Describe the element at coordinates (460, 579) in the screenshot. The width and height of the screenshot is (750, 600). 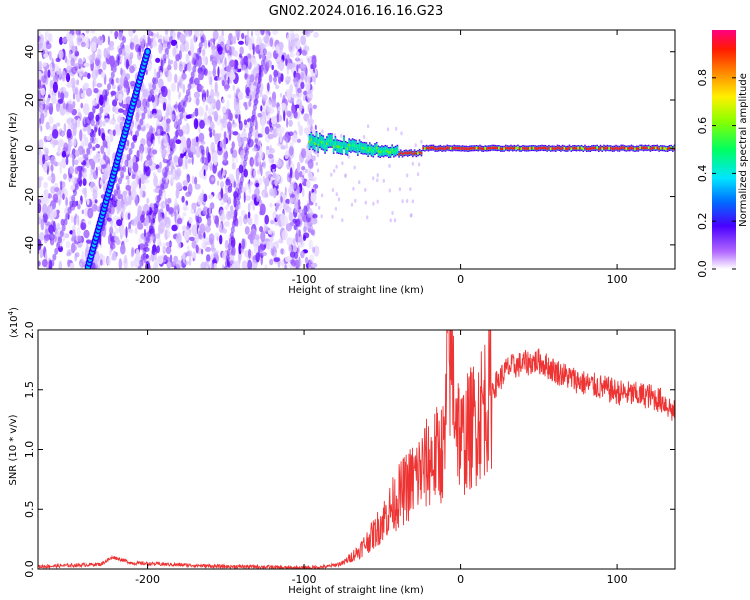
I see `snr-xtick-label: 0` at that location.